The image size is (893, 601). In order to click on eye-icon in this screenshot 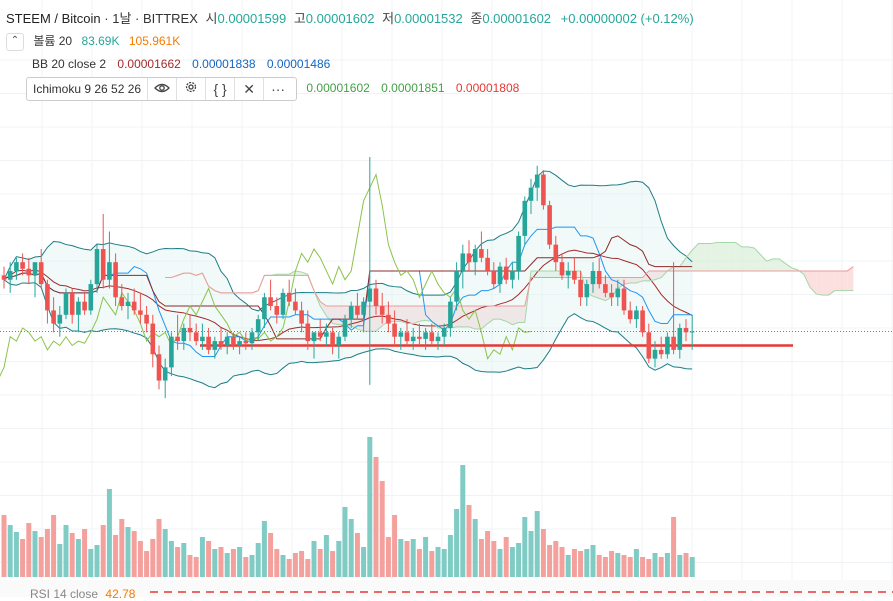, I will do `click(161, 89)`.